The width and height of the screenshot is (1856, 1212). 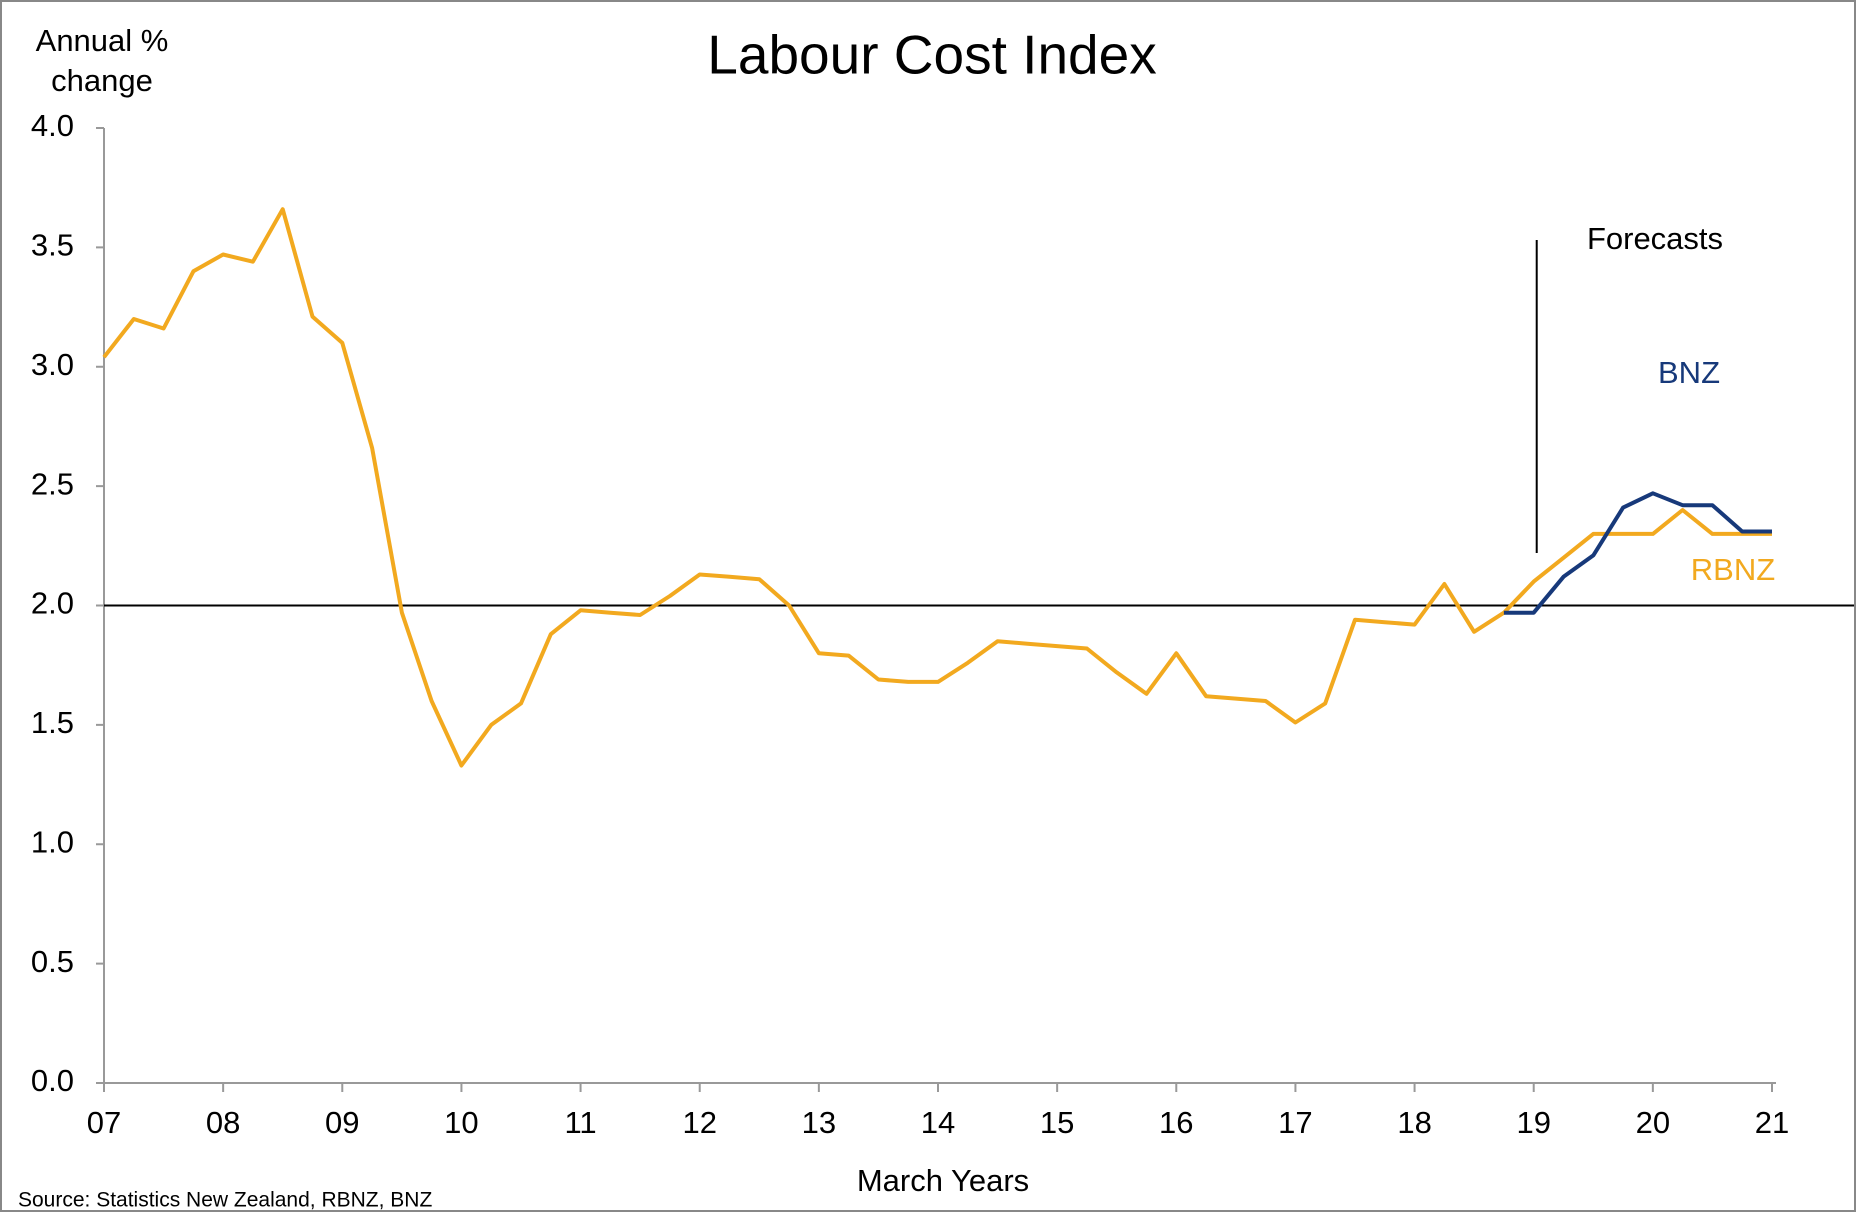 I want to click on legend-label: BNZ, so click(x=1689, y=372).